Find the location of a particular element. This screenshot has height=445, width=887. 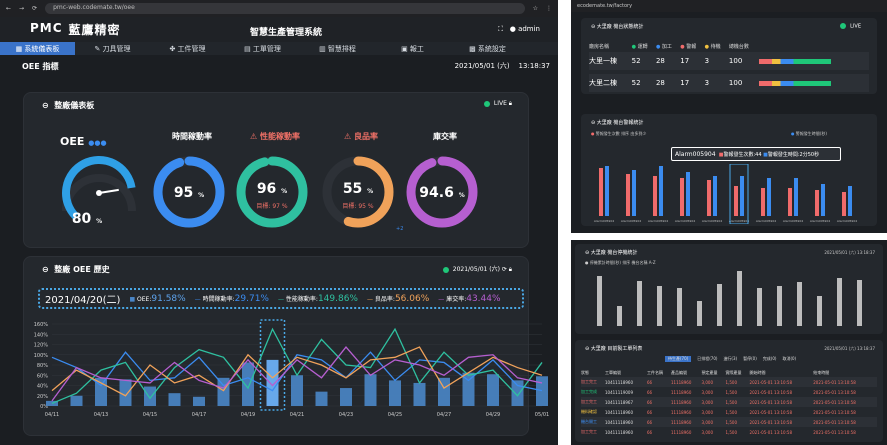

workorder-tab: 進行(3) is located at coordinates (730, 358).